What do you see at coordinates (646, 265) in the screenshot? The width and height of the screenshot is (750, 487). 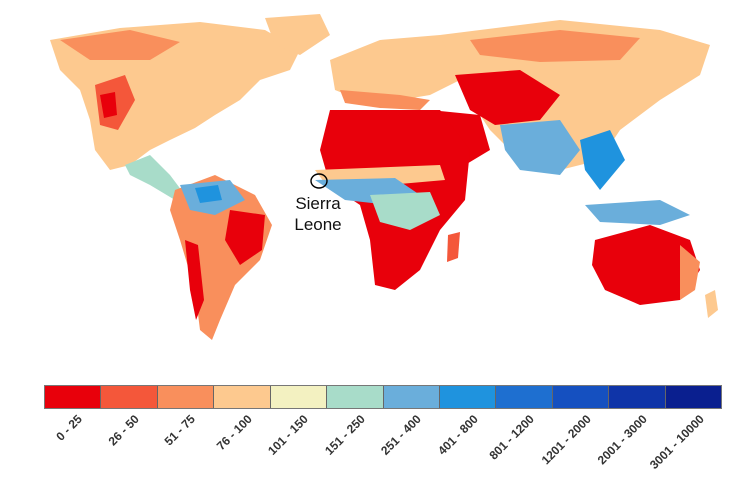 I see `australia-land` at bounding box center [646, 265].